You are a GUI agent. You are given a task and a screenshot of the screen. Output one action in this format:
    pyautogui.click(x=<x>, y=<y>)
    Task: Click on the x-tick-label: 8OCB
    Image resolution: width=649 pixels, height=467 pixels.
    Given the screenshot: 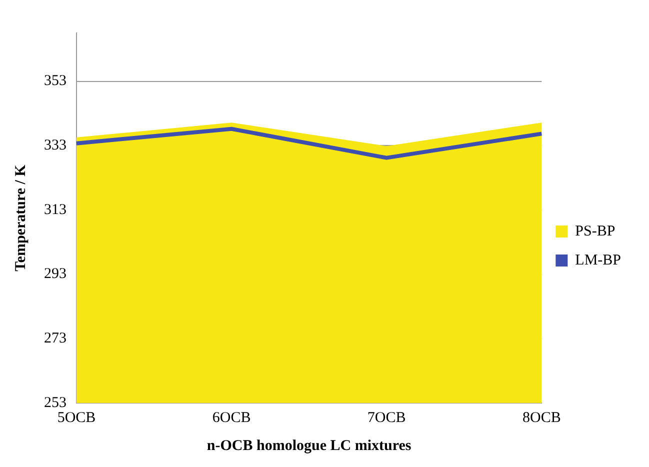 What is the action you would take?
    pyautogui.click(x=541, y=418)
    